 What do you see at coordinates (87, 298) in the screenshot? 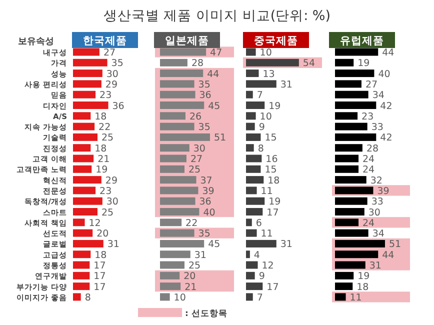
I see `data-label: 8` at bounding box center [87, 298].